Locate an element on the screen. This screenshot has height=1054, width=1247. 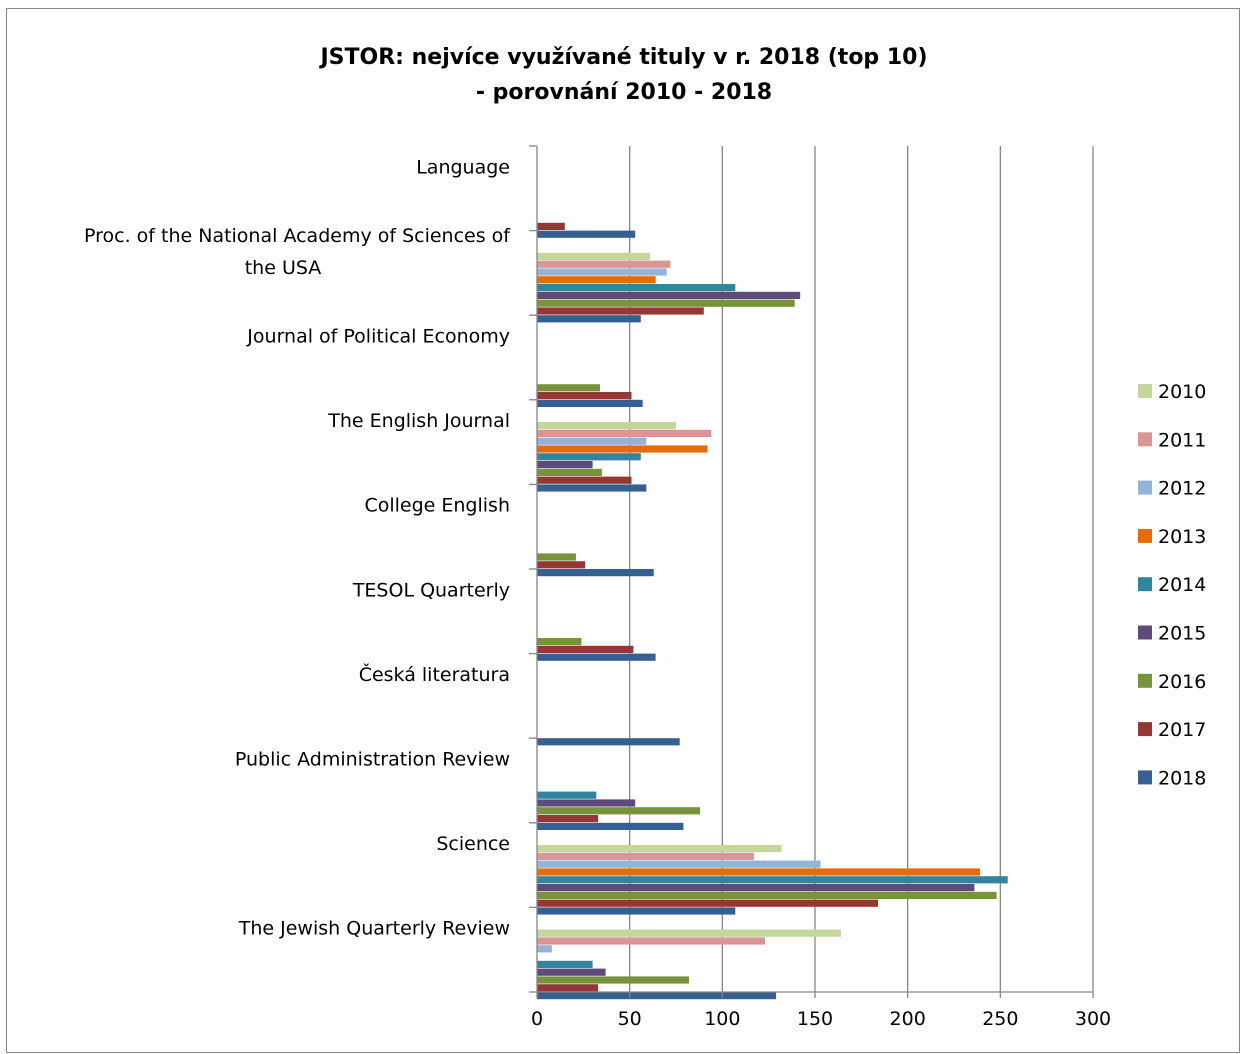
category-label-4: The English Journal is located at coordinates (418, 421).